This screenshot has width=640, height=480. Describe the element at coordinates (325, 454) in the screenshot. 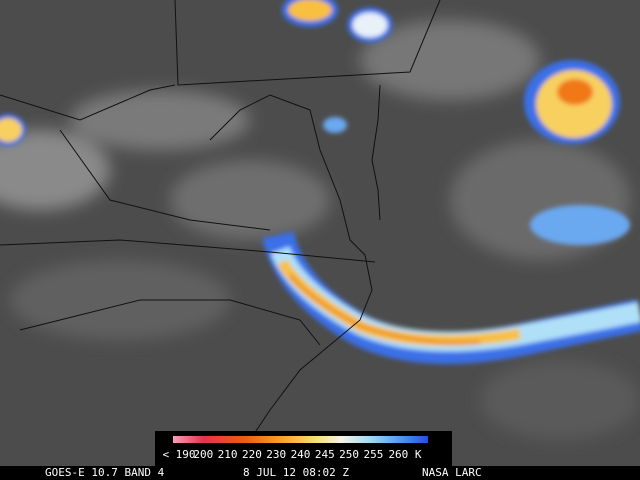

I see `colorbar-label: 245` at that location.